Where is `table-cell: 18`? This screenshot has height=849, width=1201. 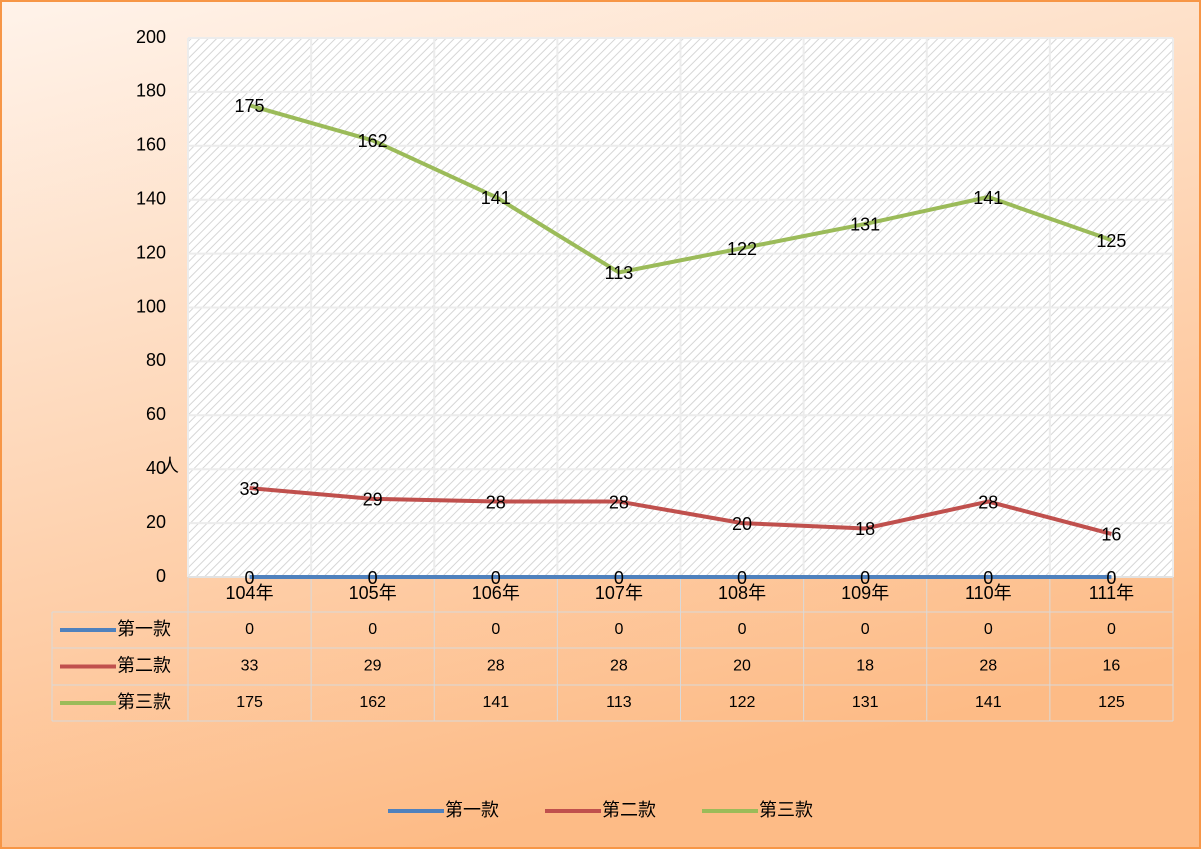
table-cell: 18 is located at coordinates (865, 666).